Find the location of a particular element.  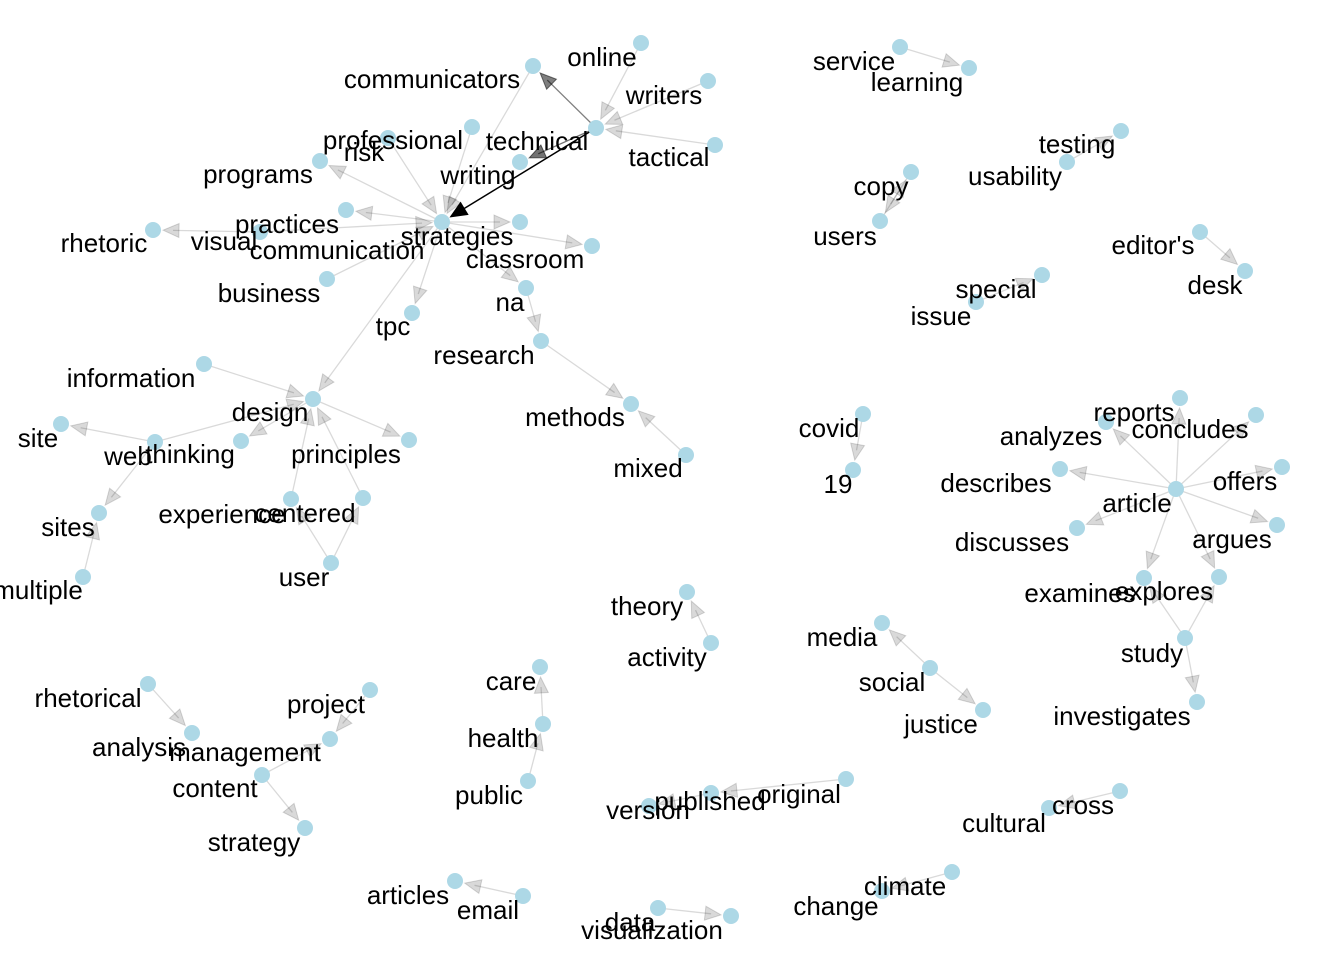

node-label-data: data is located at coordinates (630, 922).